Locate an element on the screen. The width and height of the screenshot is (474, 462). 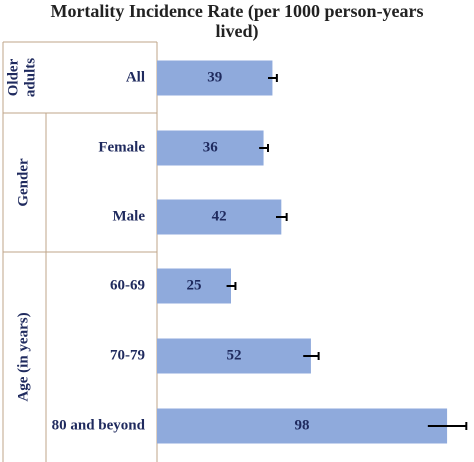
value-label: 42 is located at coordinates (219, 216).